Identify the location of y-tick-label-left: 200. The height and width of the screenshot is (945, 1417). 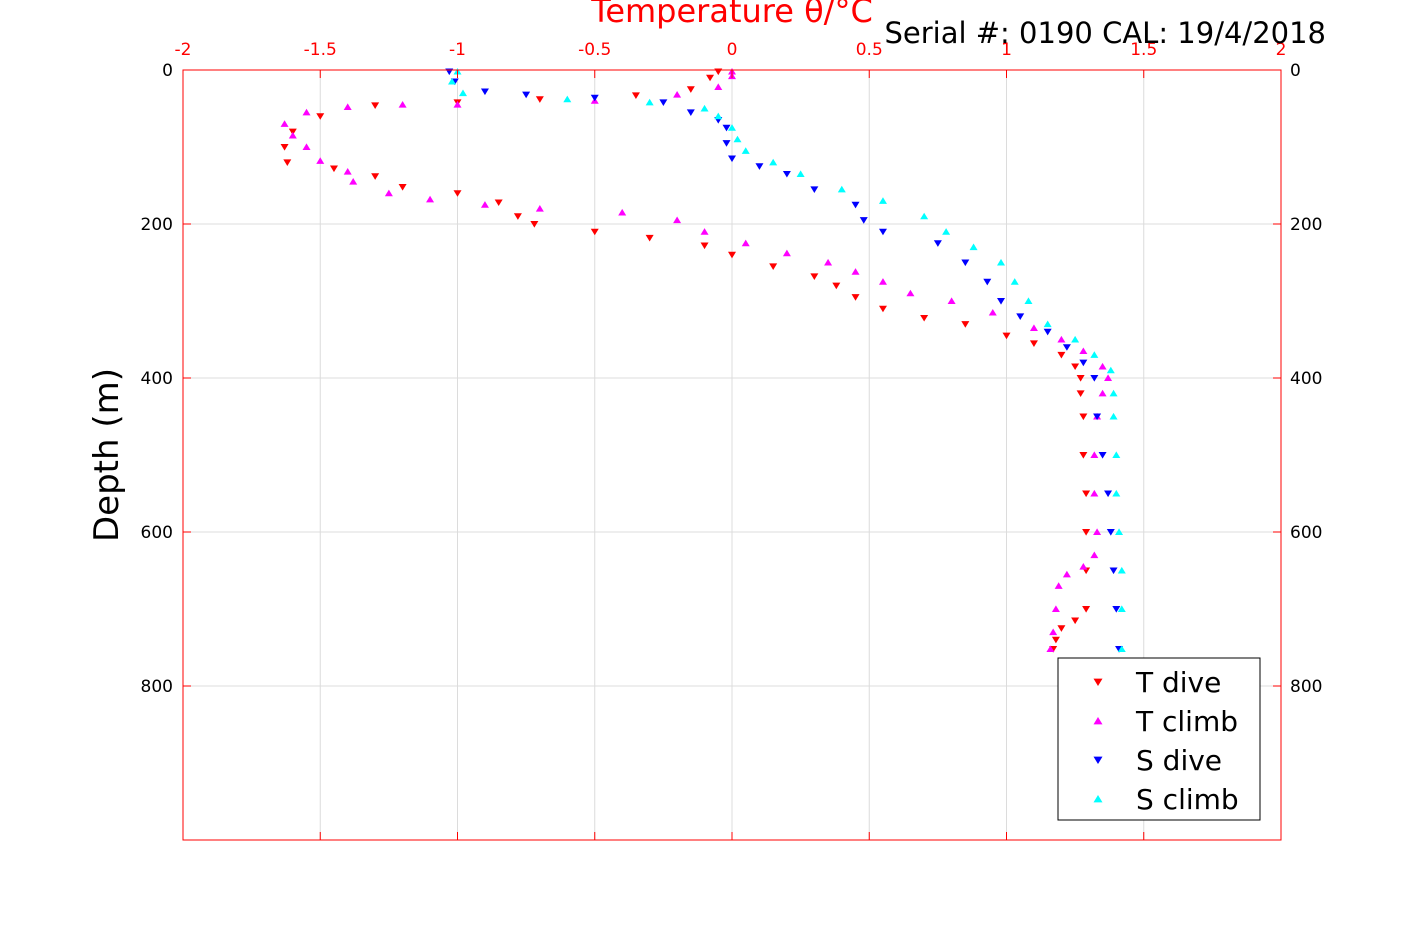
(157, 225).